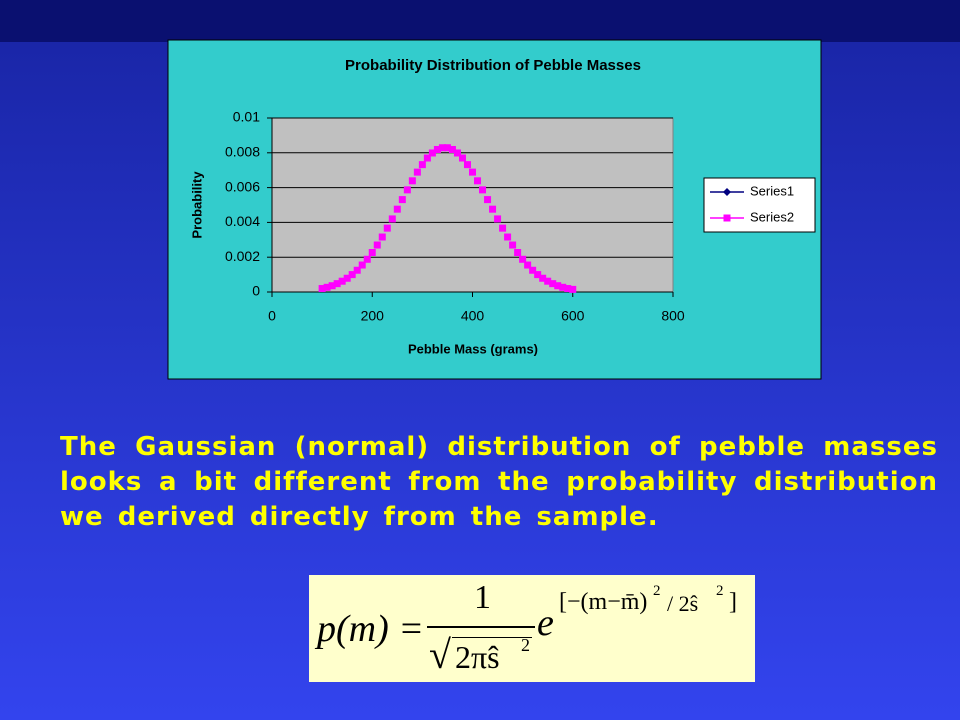  Describe the element at coordinates (683, 603) in the screenshot. I see `formula-exp-rest: / 2ŝ` at that location.